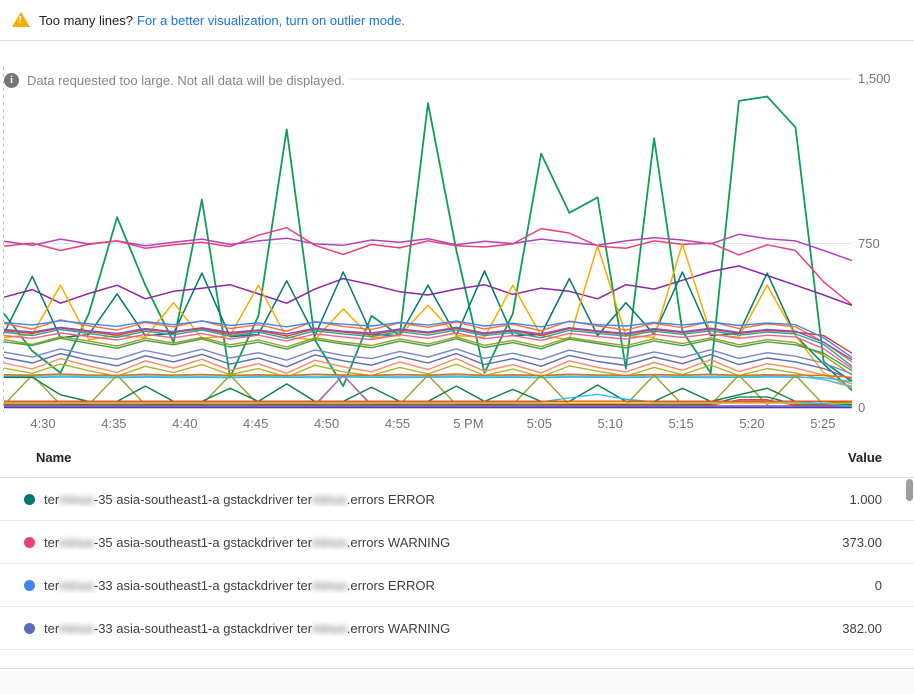 This screenshot has width=914, height=694. I want to click on chart-line-green-cluster, so click(428, 354).